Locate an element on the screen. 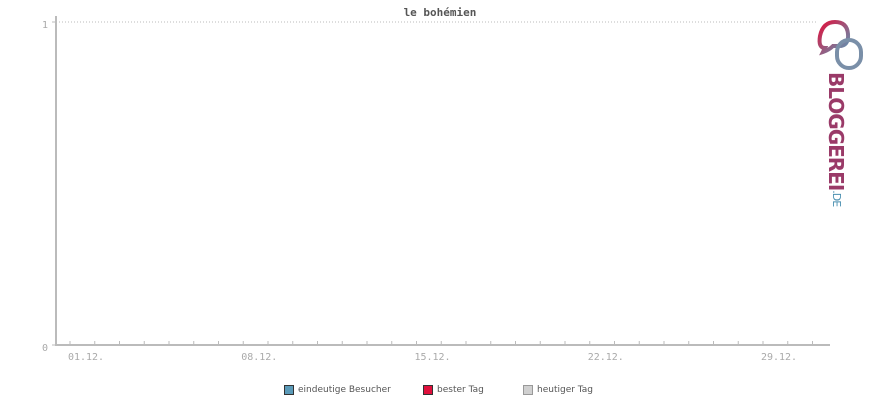 The width and height of the screenshot is (870, 400). x-tick-label: 01.12. is located at coordinates (86, 357).